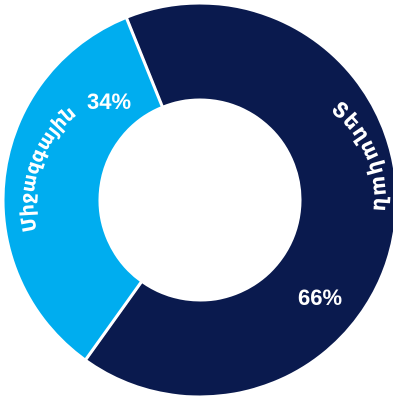 The width and height of the screenshot is (393, 402). Describe the element at coordinates (109, 101) in the screenshot. I see `value-label-international: 34%` at that location.